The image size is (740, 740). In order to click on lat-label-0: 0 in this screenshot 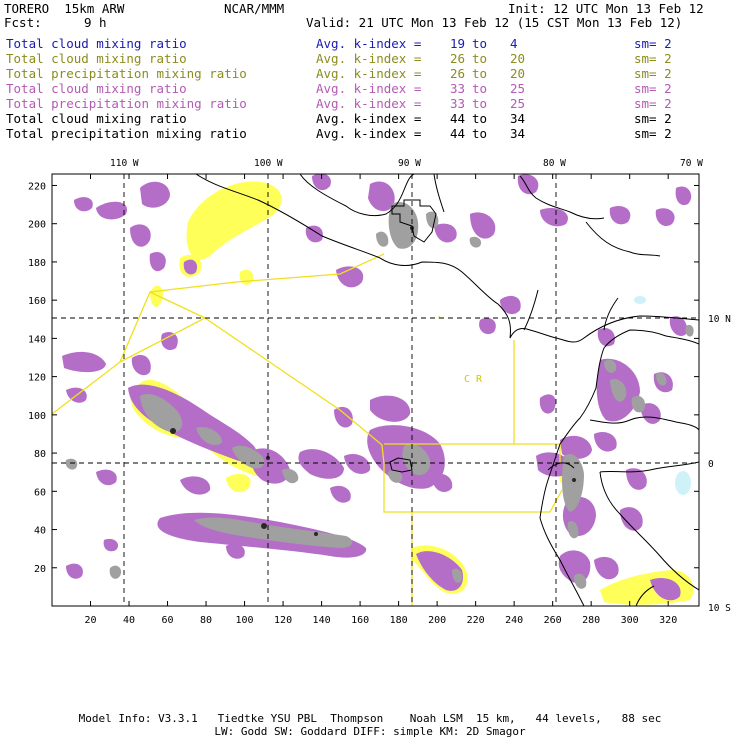, I will do `click(711, 464)`.